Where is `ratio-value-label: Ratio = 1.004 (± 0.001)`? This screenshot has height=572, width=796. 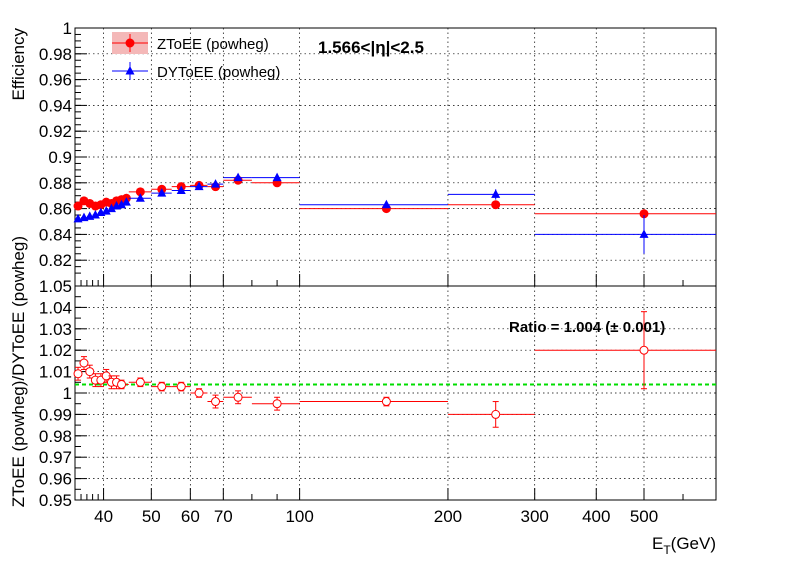 ratio-value-label: Ratio = 1.004 (± 0.001) is located at coordinates (587, 327).